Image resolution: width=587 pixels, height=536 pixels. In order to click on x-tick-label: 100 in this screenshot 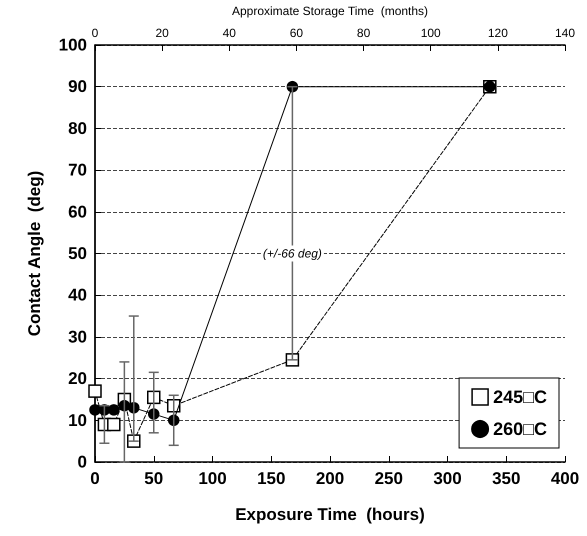, I will do `click(212, 478)`.